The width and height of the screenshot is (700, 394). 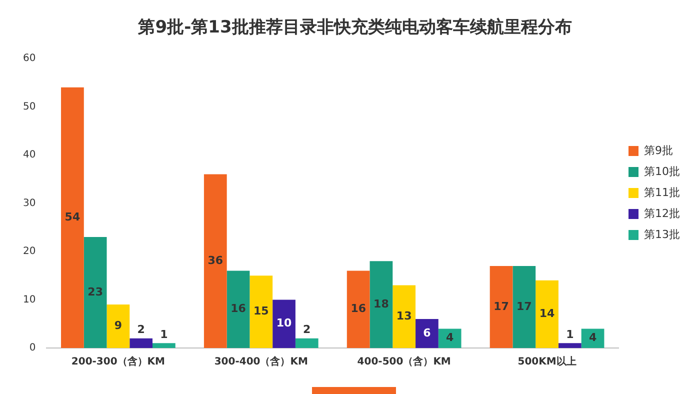 What do you see at coordinates (118, 362) in the screenshot?
I see `x-tick-label: 200-300（含）KM` at bounding box center [118, 362].